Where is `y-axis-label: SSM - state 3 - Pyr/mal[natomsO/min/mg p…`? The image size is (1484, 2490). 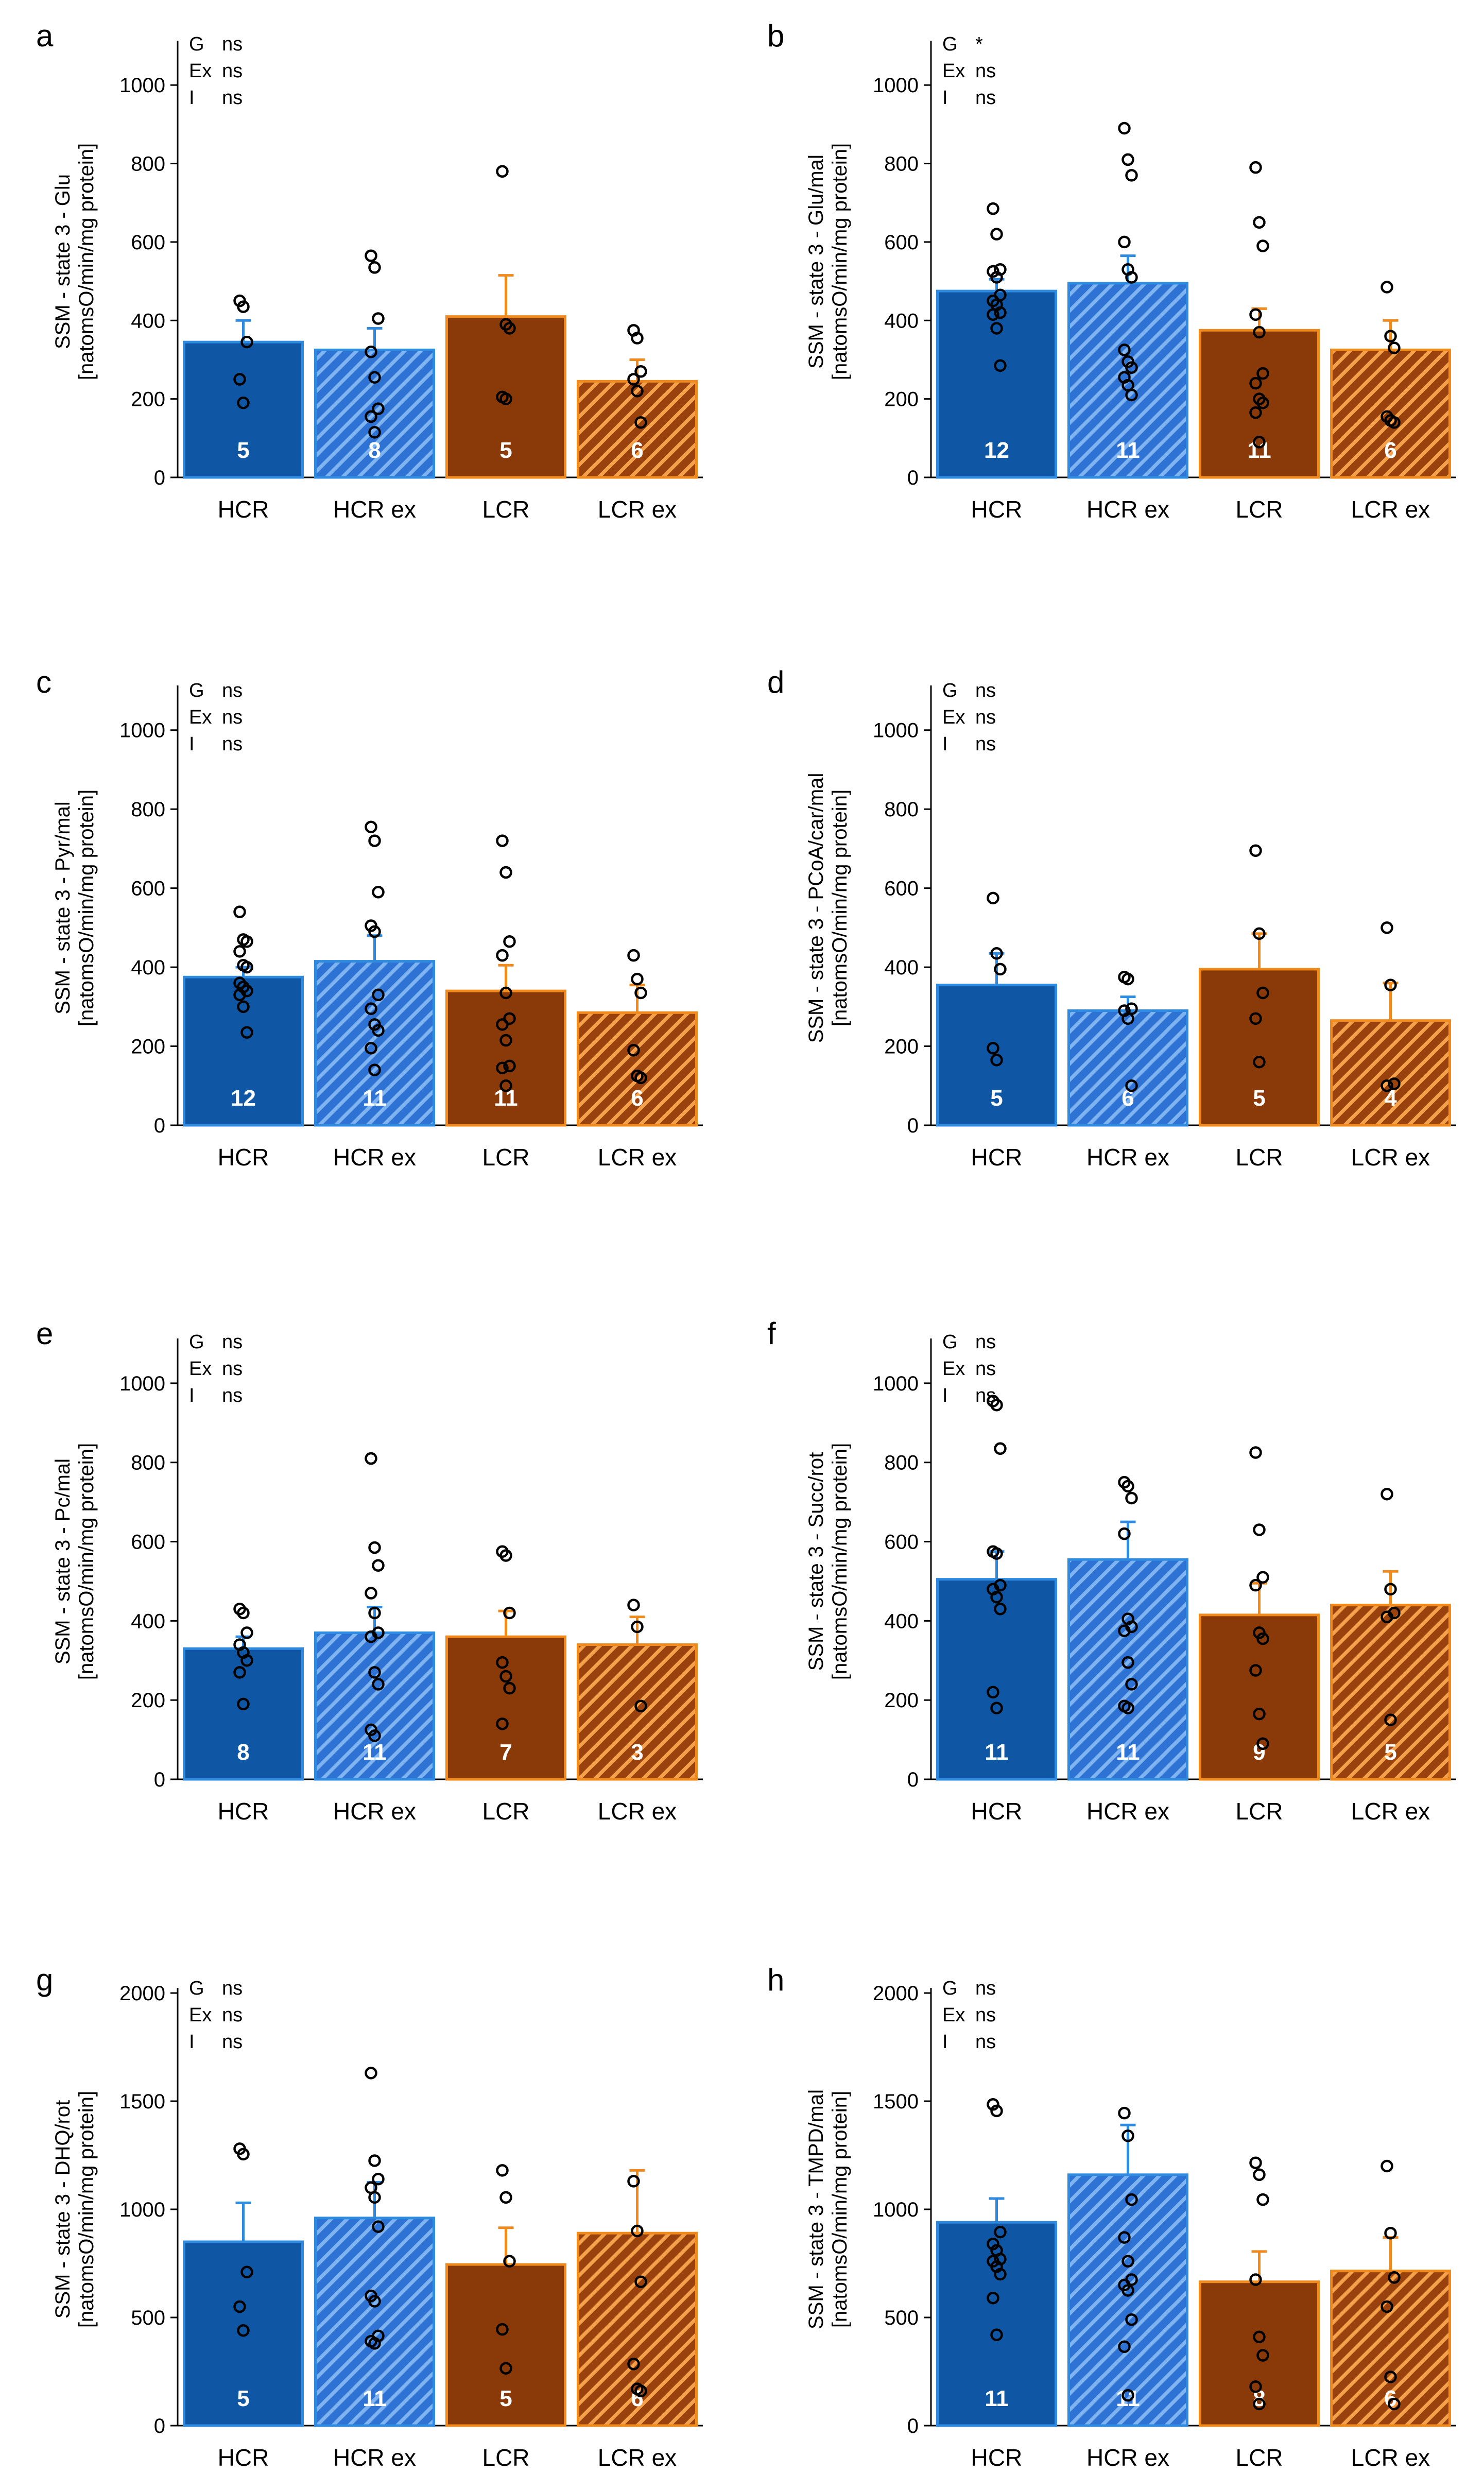
y-axis-label: SSM - state 3 - Pyr/mal[natomsO/min/mg p… is located at coordinates (74, 907).